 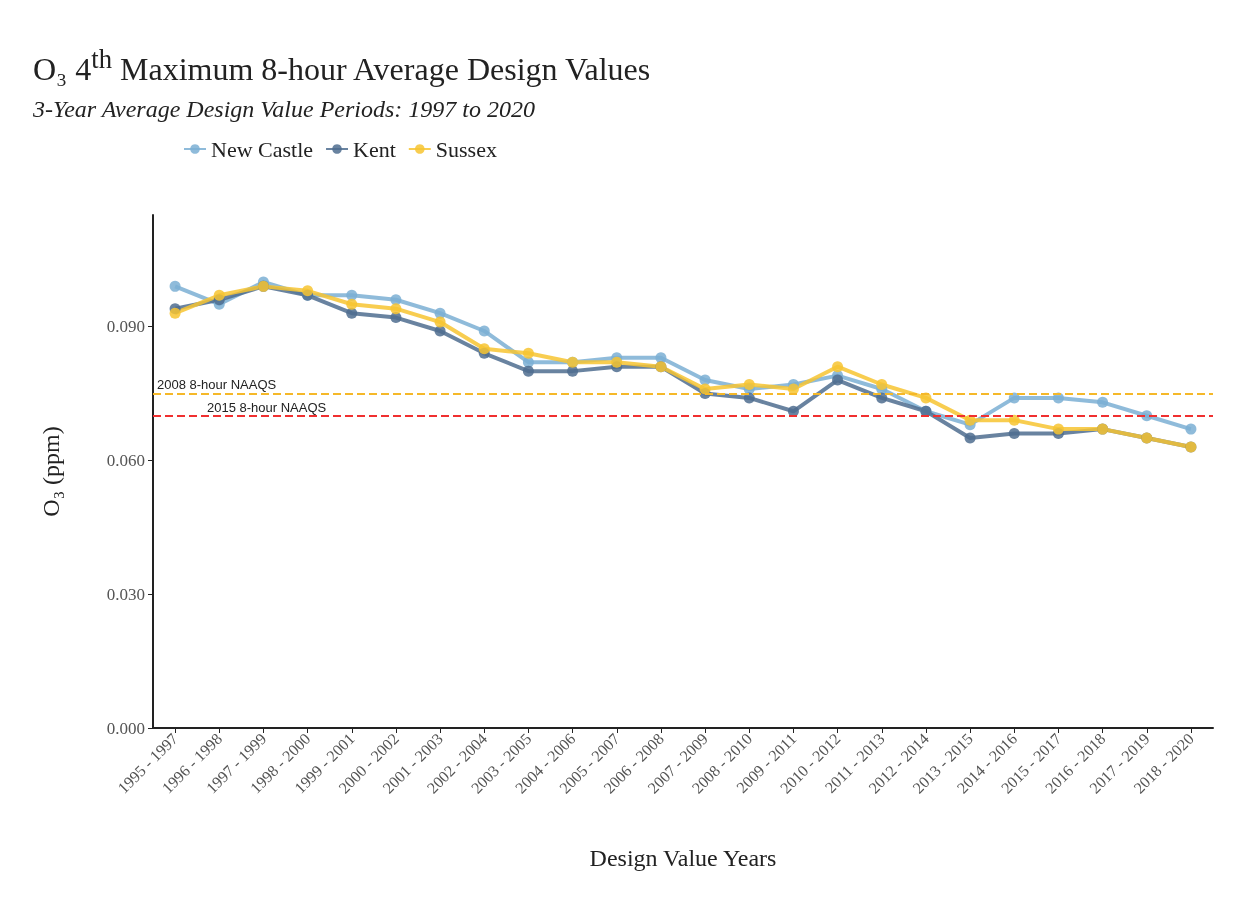 What do you see at coordinates (125, 728) in the screenshot?
I see `y-tick-label: 0.000` at bounding box center [125, 728].